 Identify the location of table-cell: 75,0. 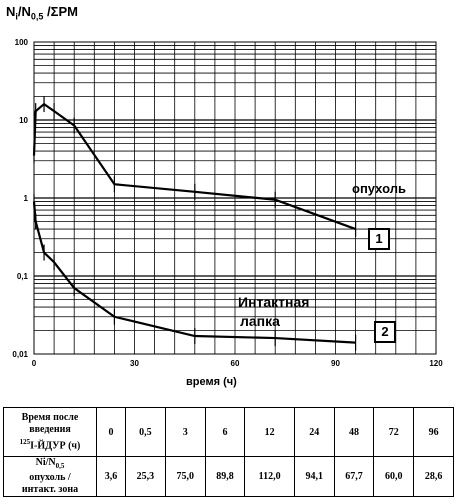
(185, 476).